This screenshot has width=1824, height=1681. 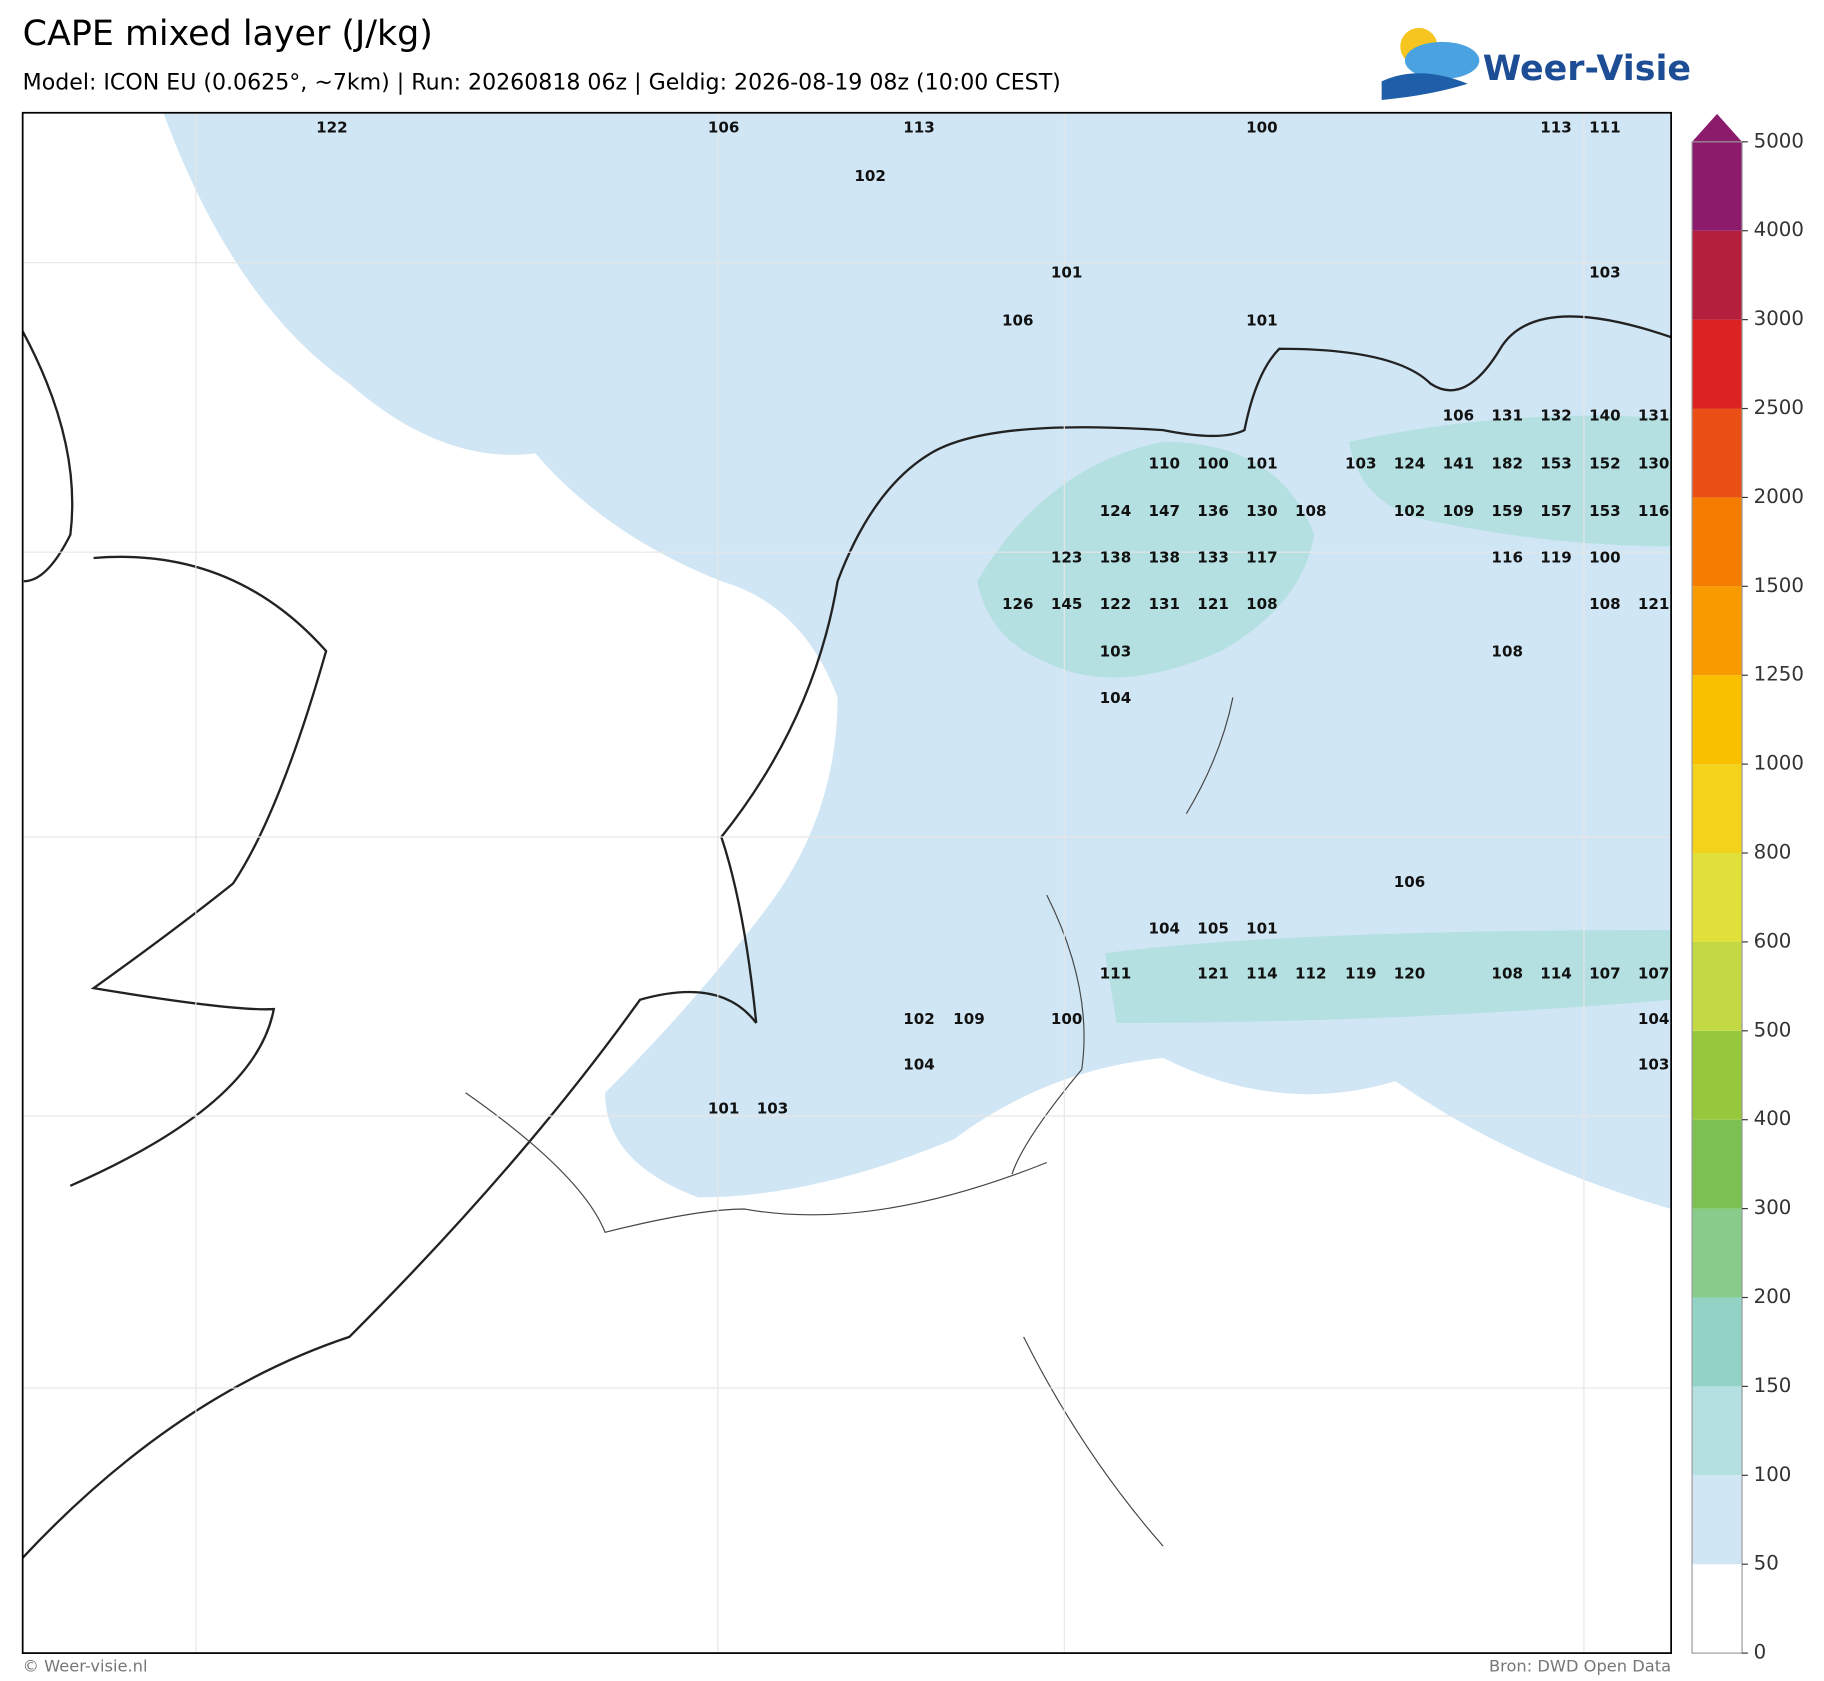 I want to click on cape-value: 157, so click(x=1556, y=511).